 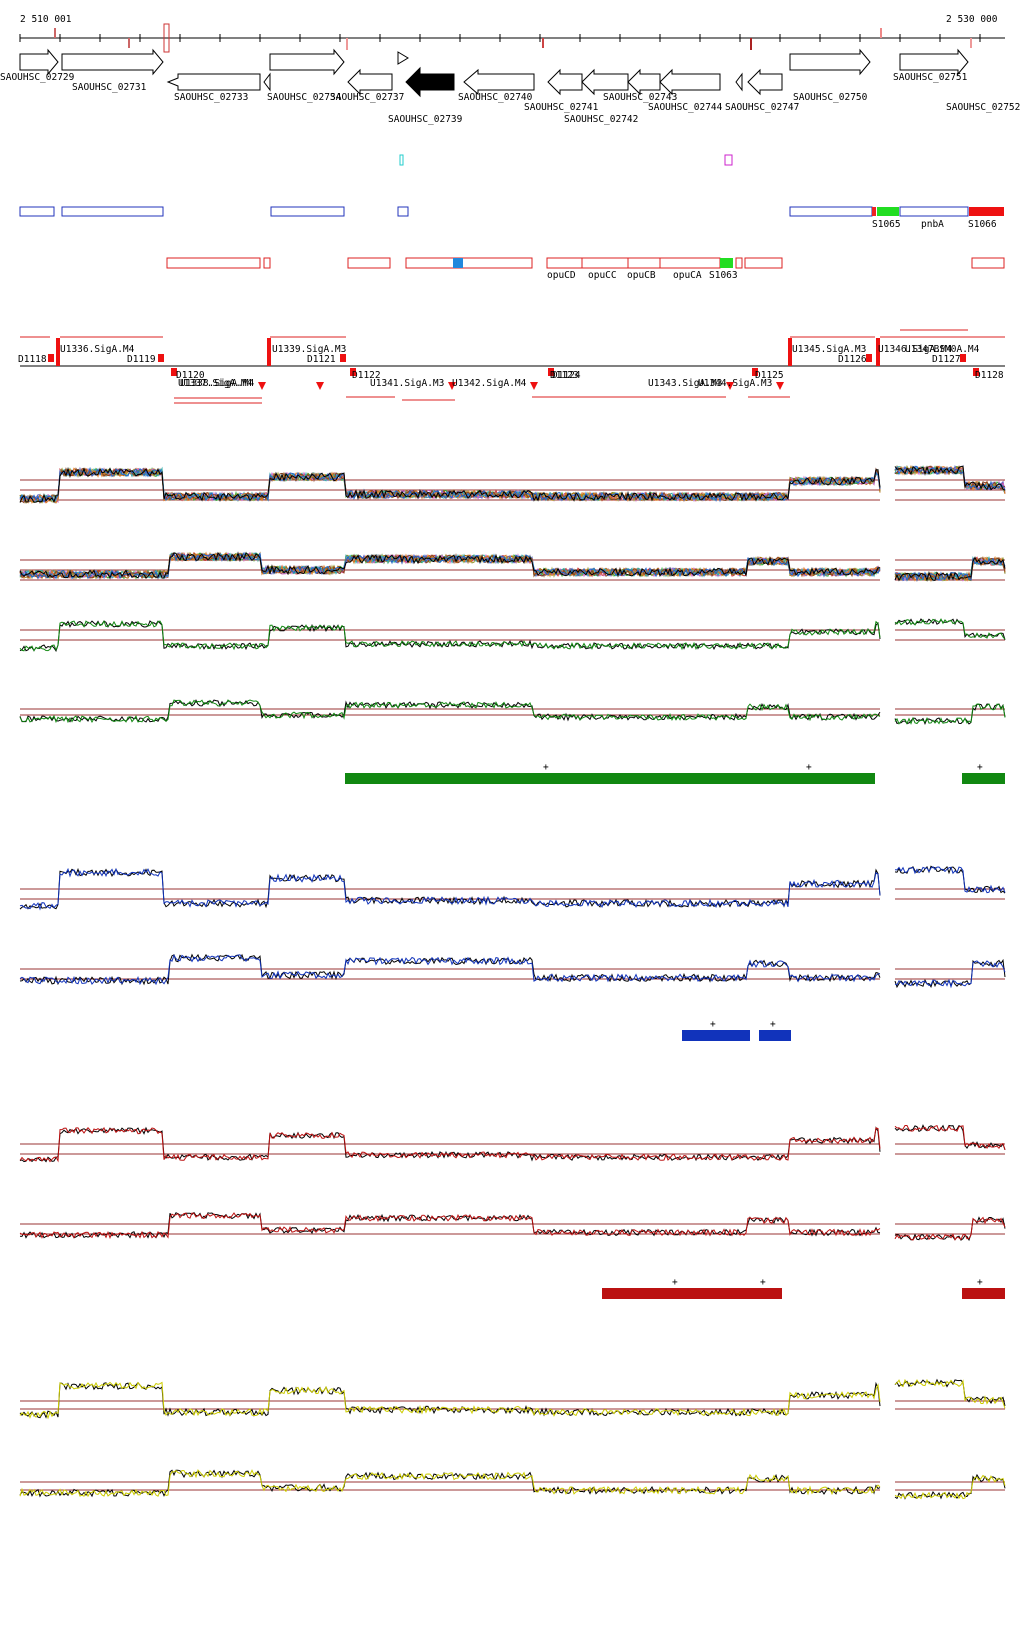 I want to click on marker-label: U1337.SigA.M4, so click(x=215, y=383).